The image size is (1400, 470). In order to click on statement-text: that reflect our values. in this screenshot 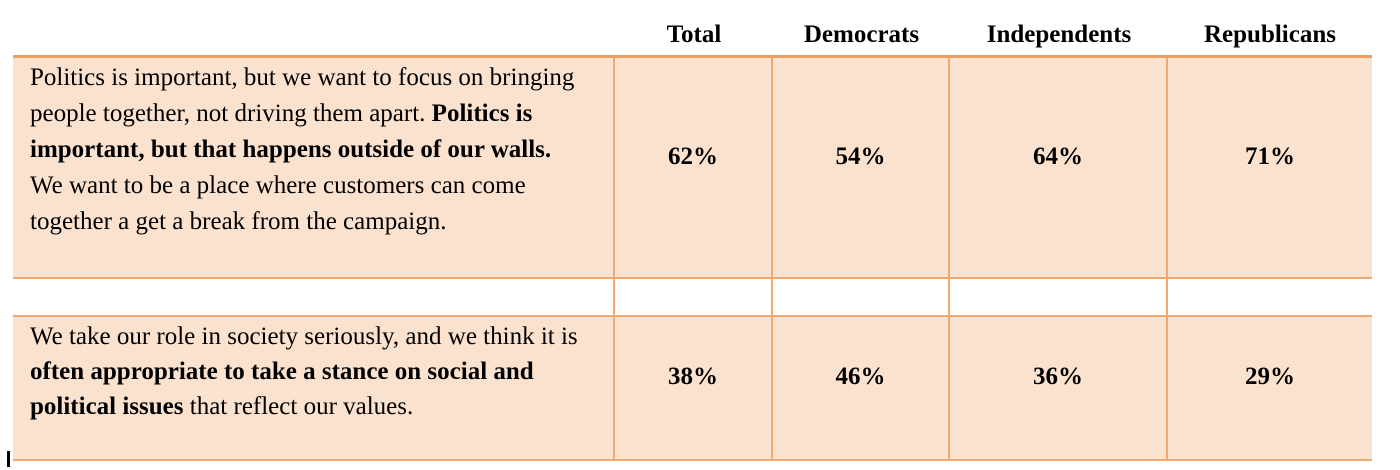, I will do `click(298, 406)`.